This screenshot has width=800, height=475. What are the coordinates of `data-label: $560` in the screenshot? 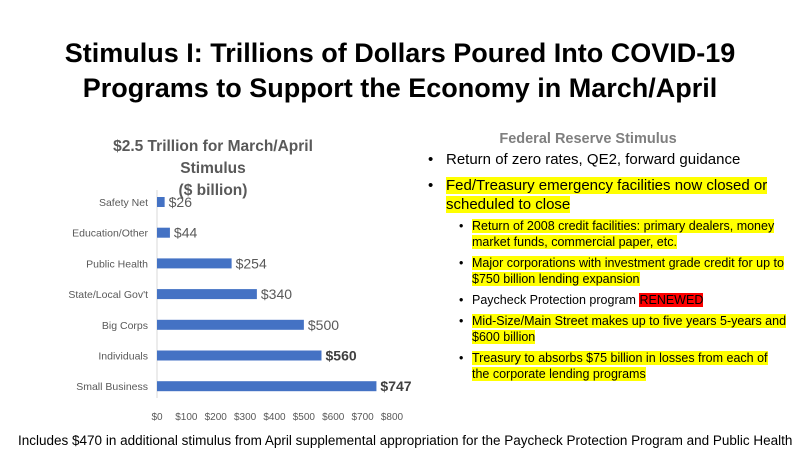 It's located at (341, 356).